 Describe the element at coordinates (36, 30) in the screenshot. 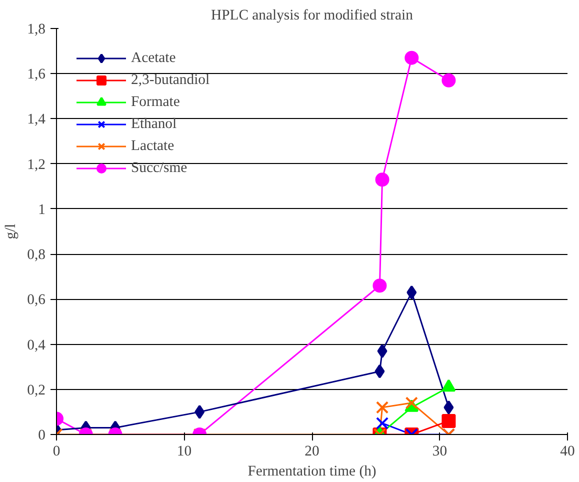

I see `y-tick-label: 1,8` at that location.